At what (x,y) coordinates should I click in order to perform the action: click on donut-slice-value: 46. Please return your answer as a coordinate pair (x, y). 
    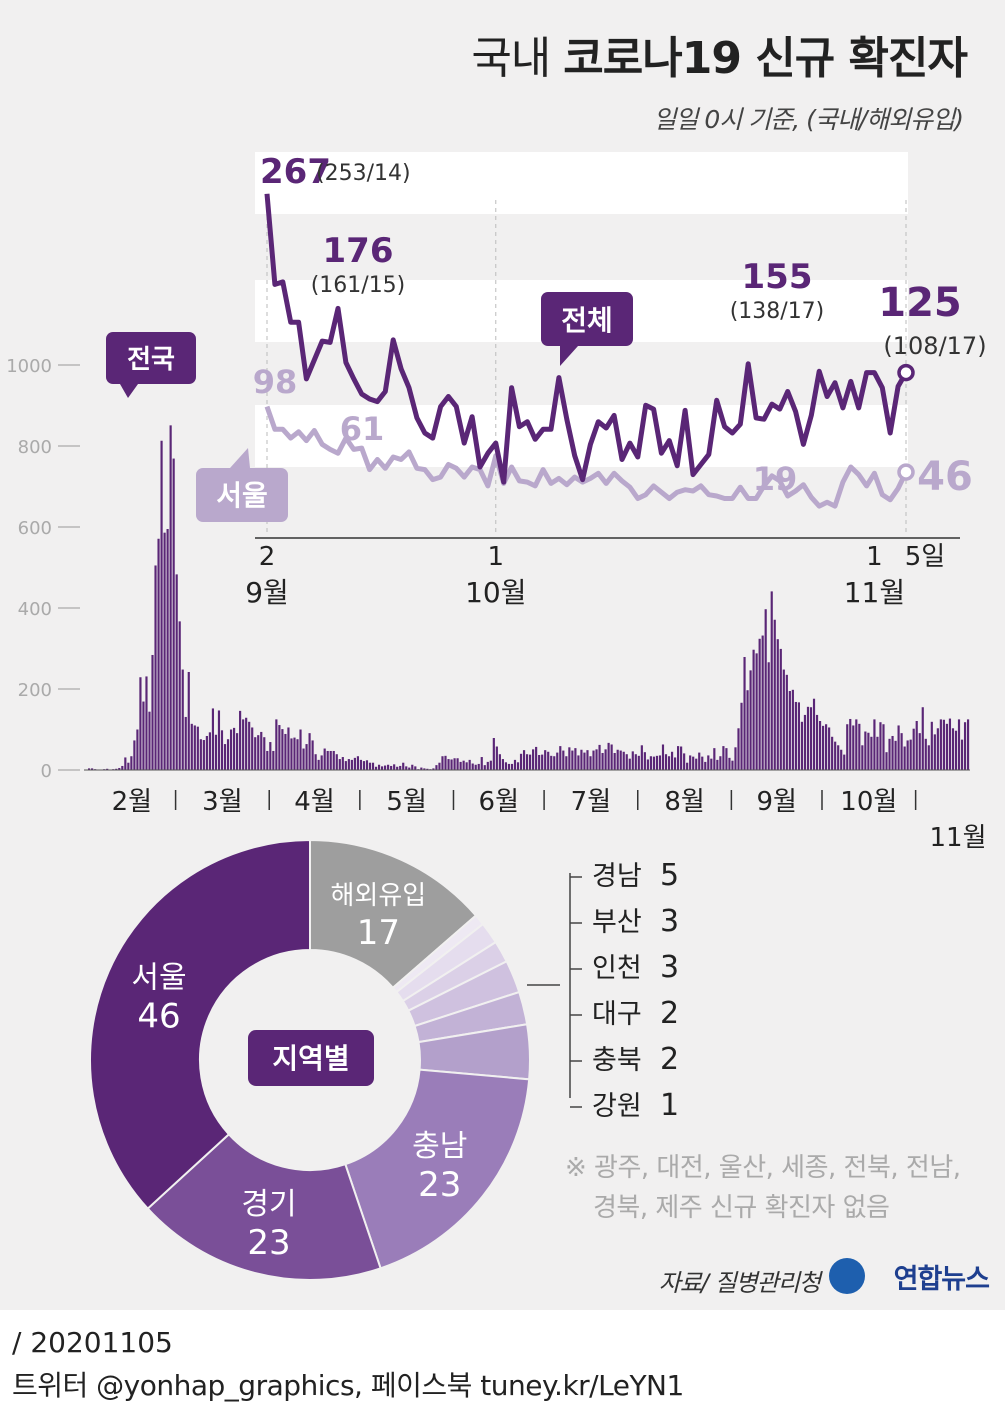
    Looking at the image, I should click on (158, 1017).